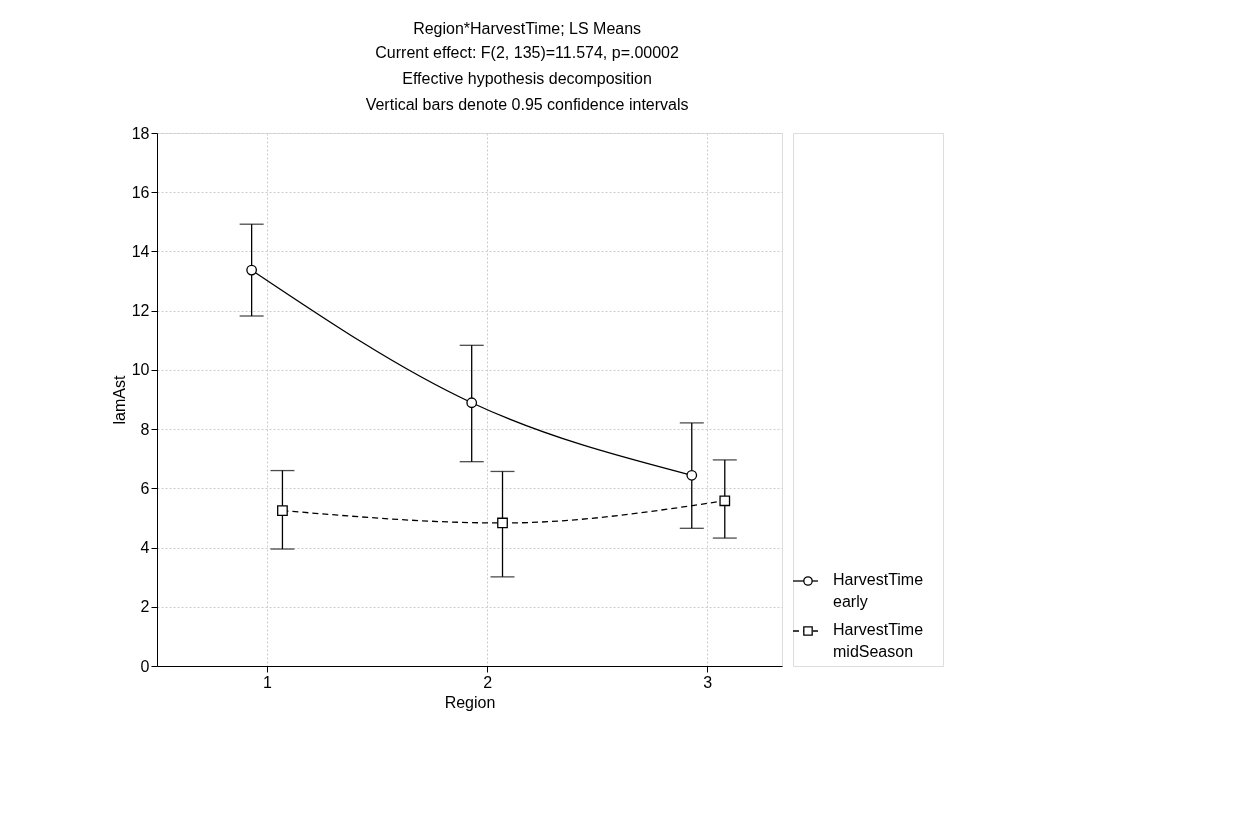 The height and width of the screenshot is (815, 1237). I want to click on y-tick-label: 6, so click(145, 488).